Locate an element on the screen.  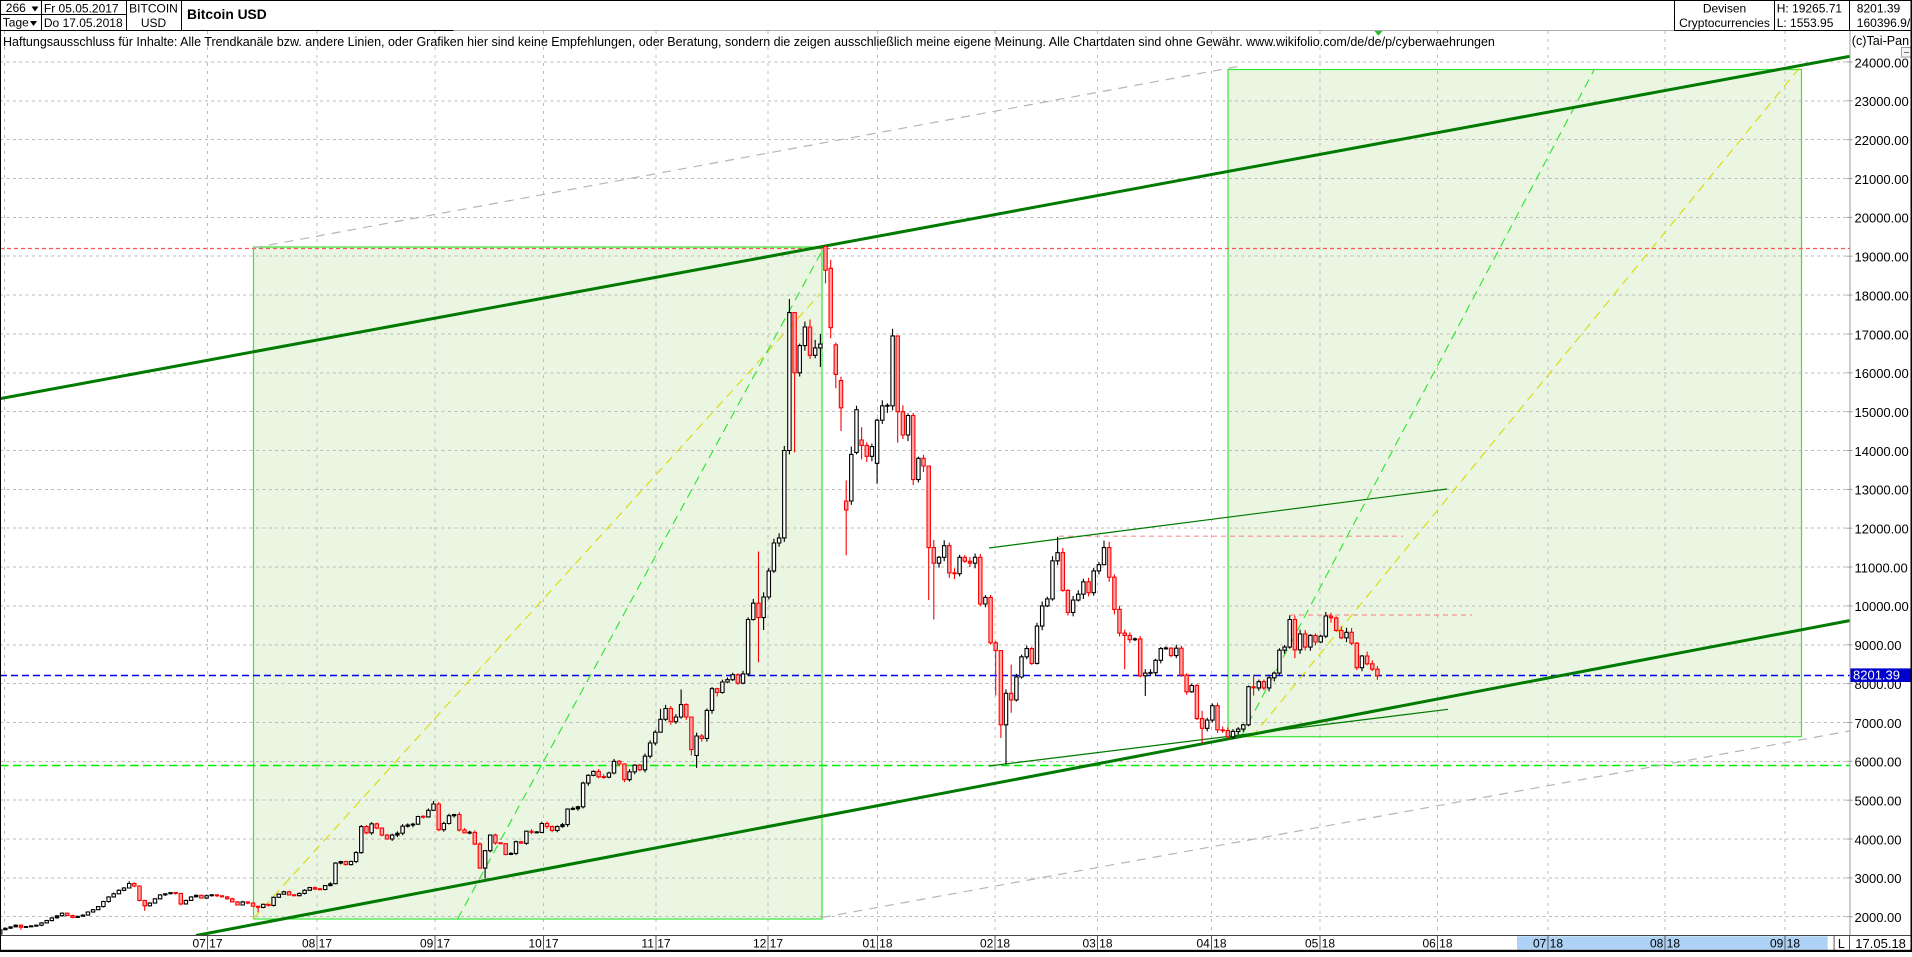
svg-text: 08 18 is located at coordinates (1665, 944).